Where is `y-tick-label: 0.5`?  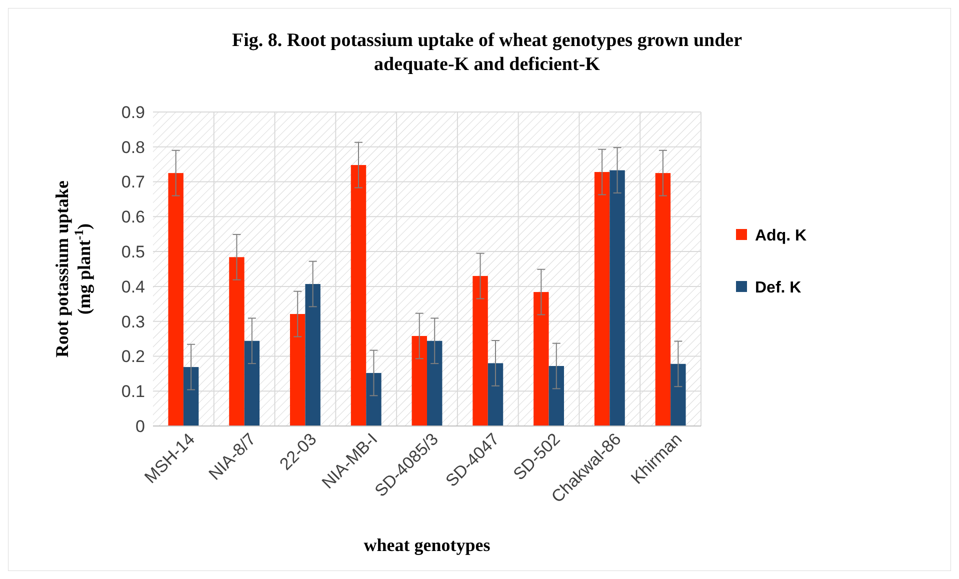
y-tick-label: 0.5 is located at coordinates (133, 252).